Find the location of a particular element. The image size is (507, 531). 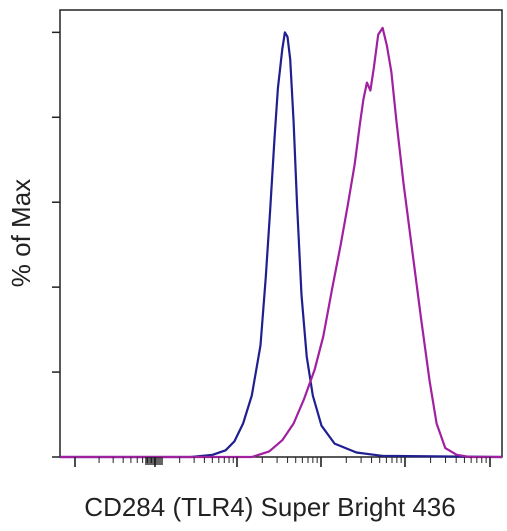

y-axis-label: % of Max is located at coordinates (21, 233).